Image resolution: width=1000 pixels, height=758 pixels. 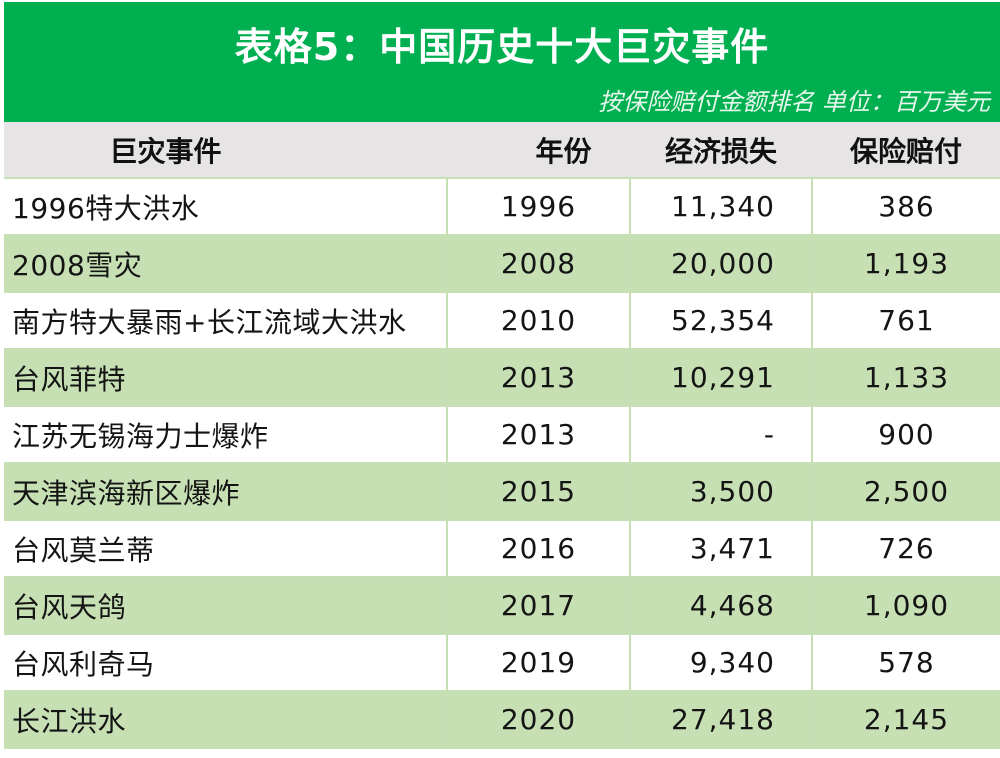 I want to click on event-cell: 2008雪灾, so click(x=226, y=264).